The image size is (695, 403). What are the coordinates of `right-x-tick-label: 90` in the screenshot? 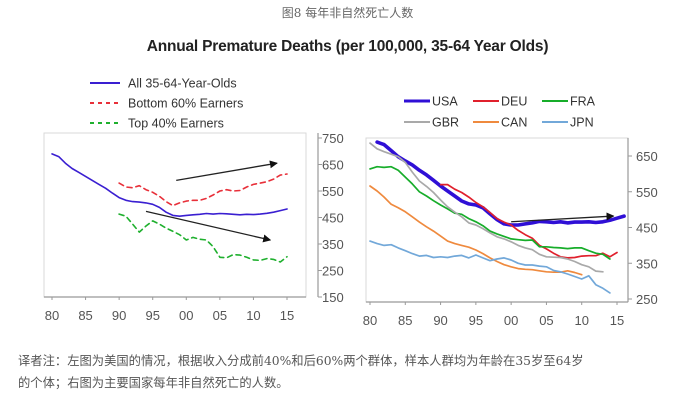 It's located at (440, 320).